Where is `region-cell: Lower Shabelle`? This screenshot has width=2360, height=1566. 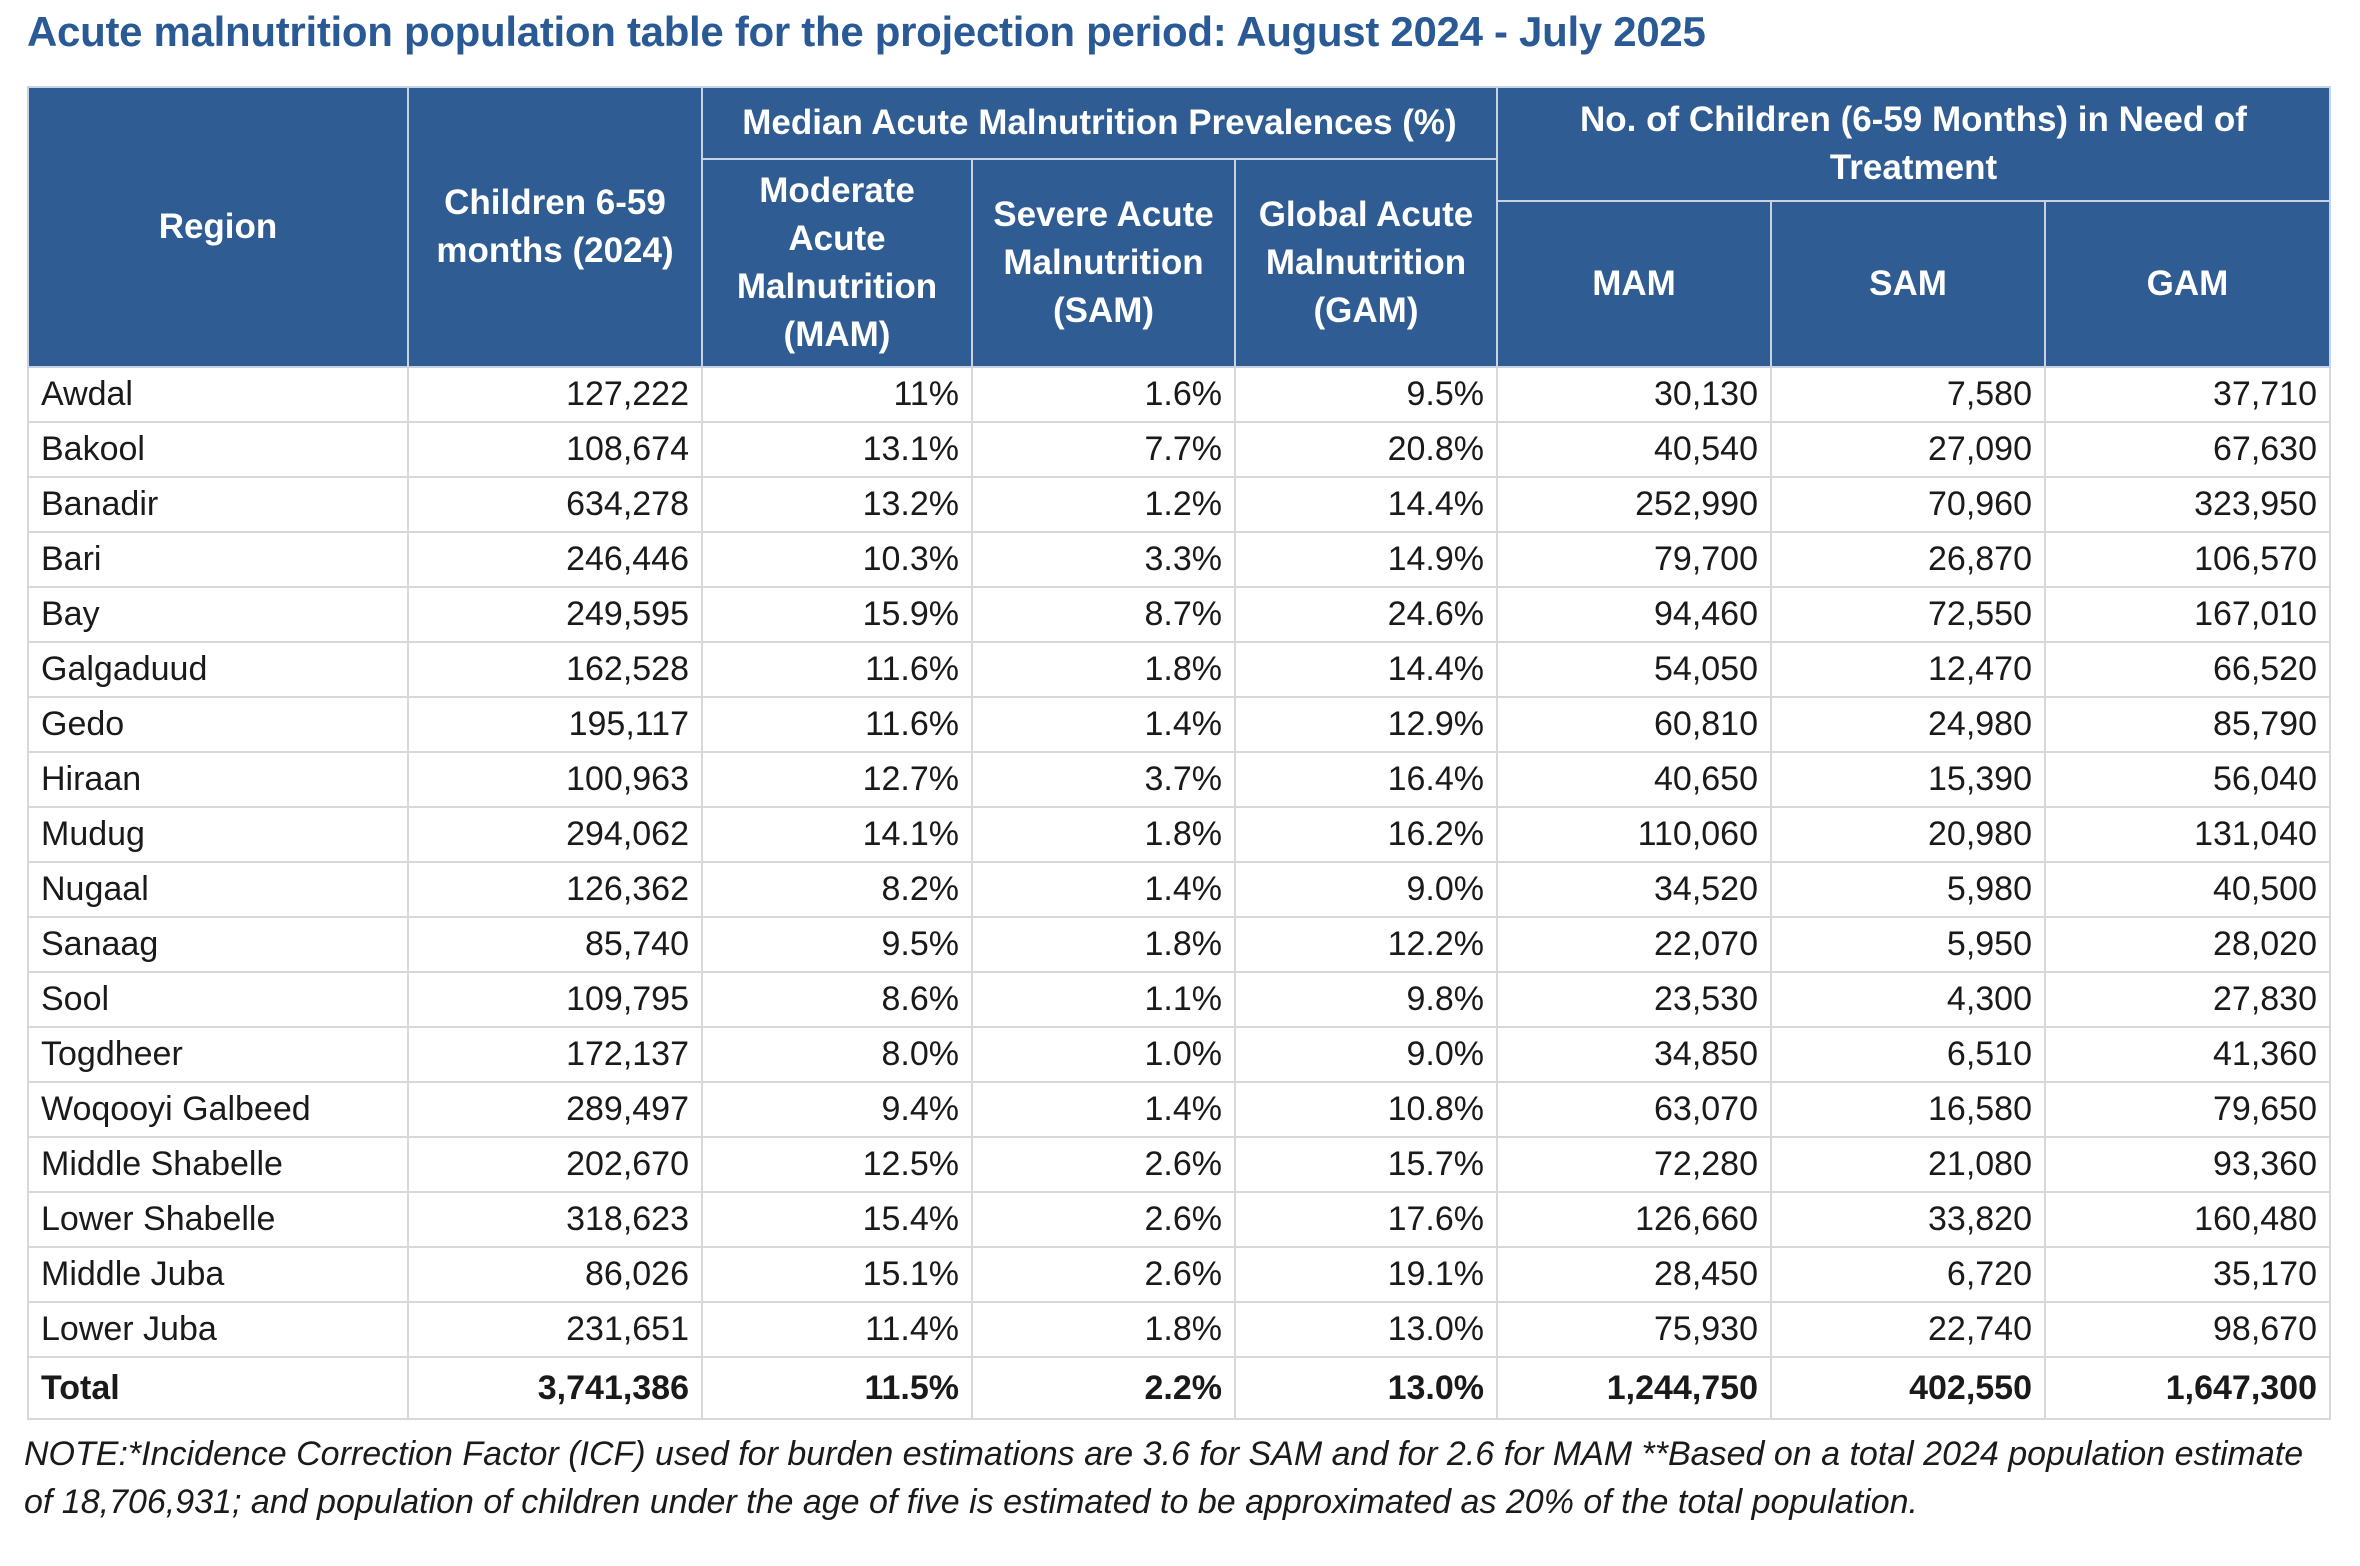 region-cell: Lower Shabelle is located at coordinates (218, 1219).